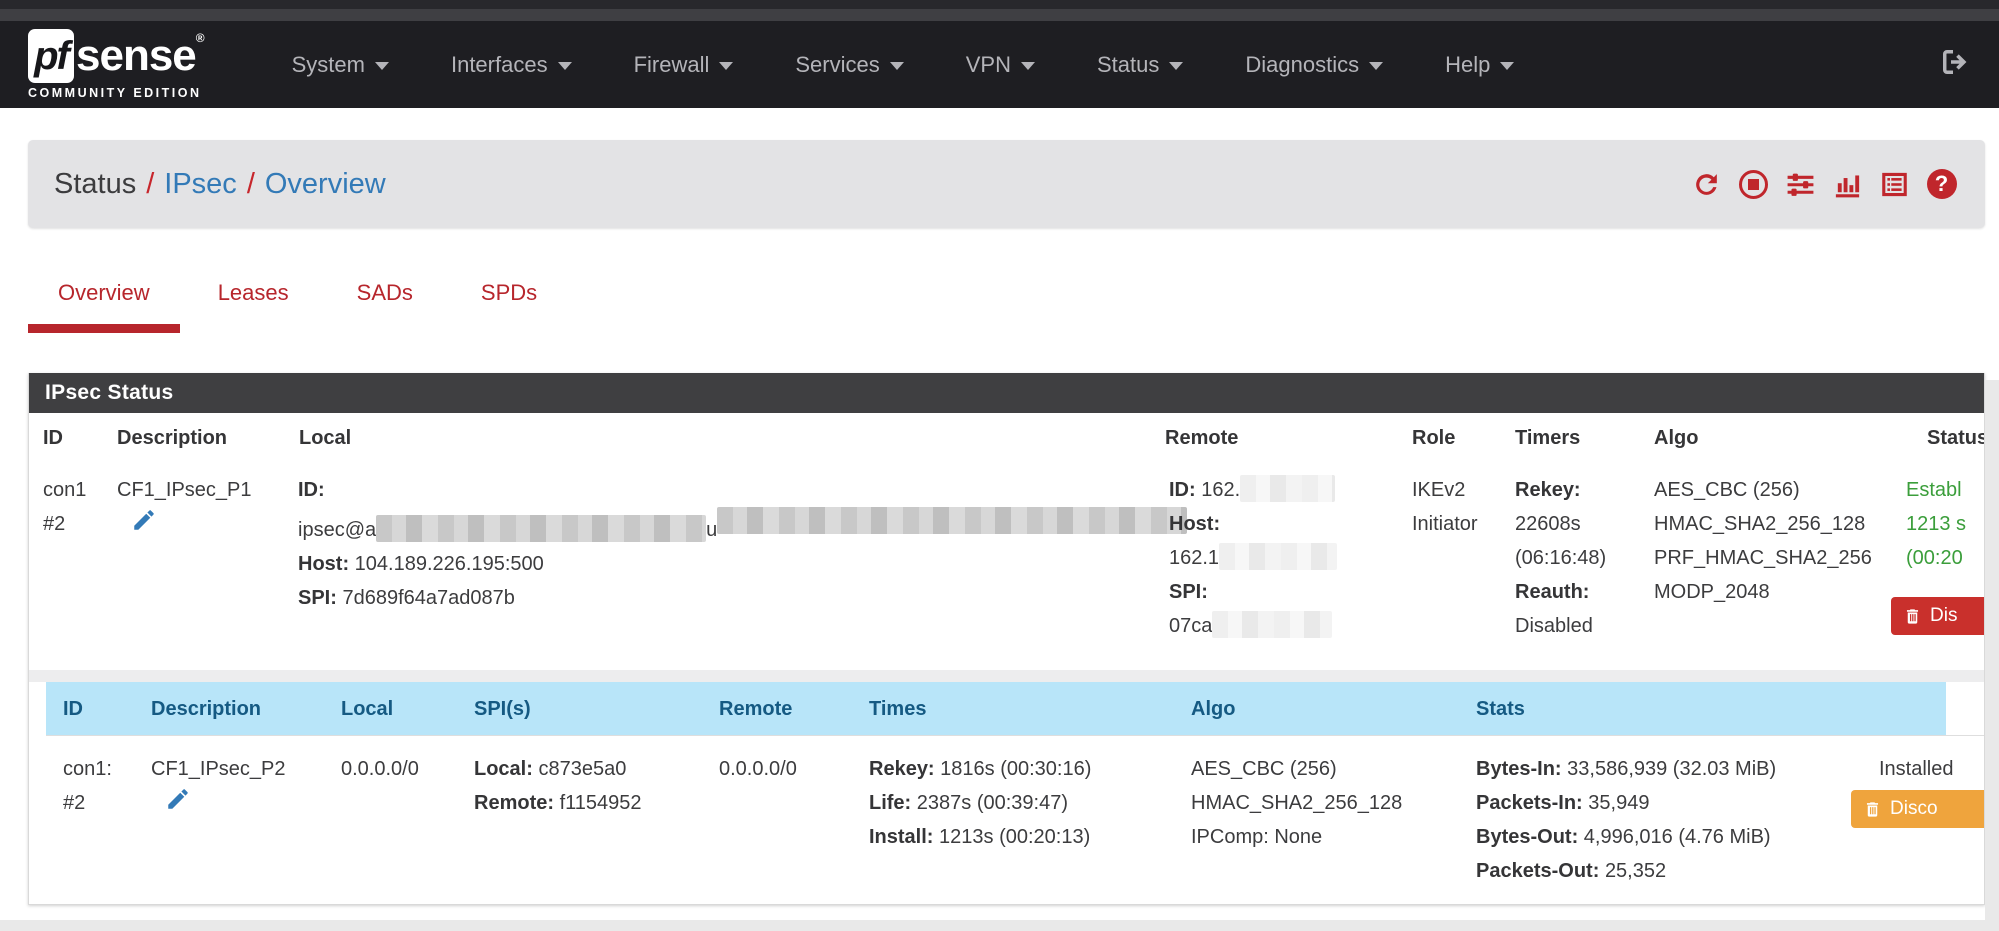 This screenshot has width=1999, height=931. I want to click on sa-local-cell: 0.0.0.0/0, so click(380, 769).